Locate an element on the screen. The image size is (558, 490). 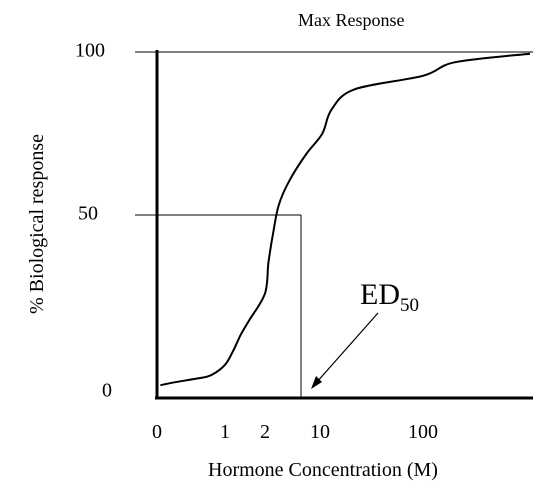
x-tick-label-0: 0 is located at coordinates (157, 432).